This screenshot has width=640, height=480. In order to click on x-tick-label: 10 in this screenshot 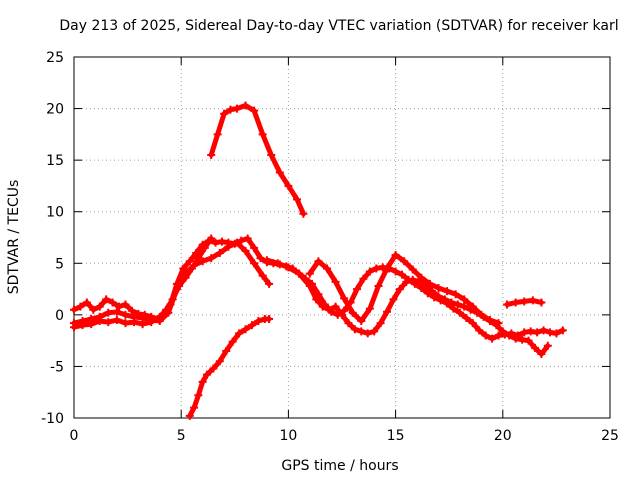, I will do `click(288, 436)`.